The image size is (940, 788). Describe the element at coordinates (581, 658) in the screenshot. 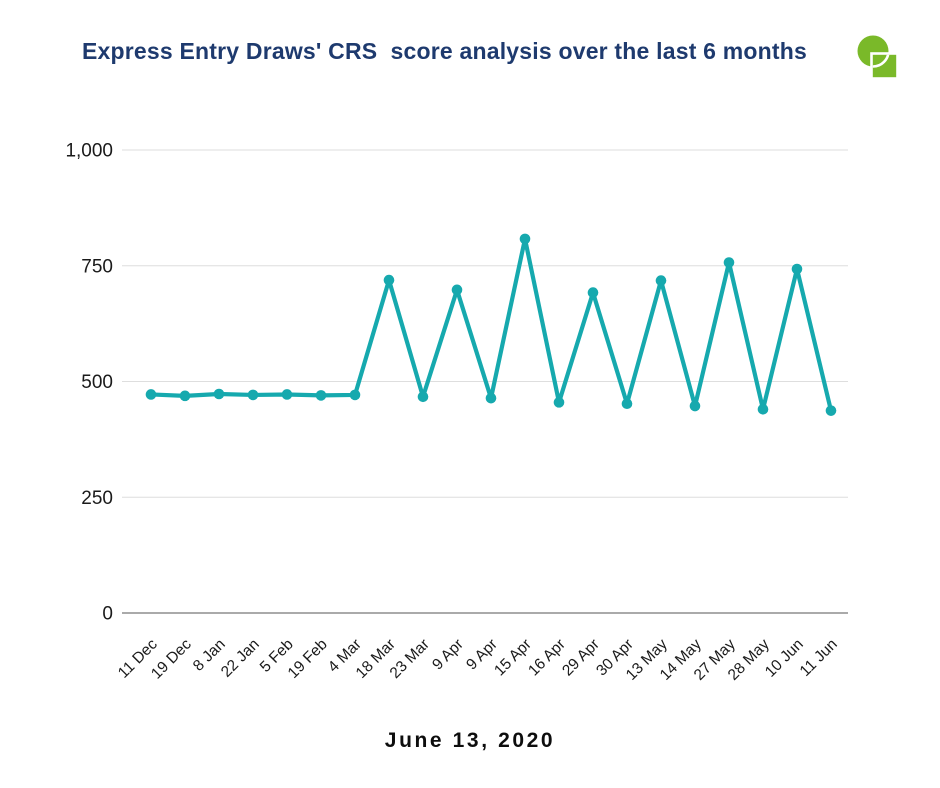

I see `x-tick-label: 29 Apr` at that location.